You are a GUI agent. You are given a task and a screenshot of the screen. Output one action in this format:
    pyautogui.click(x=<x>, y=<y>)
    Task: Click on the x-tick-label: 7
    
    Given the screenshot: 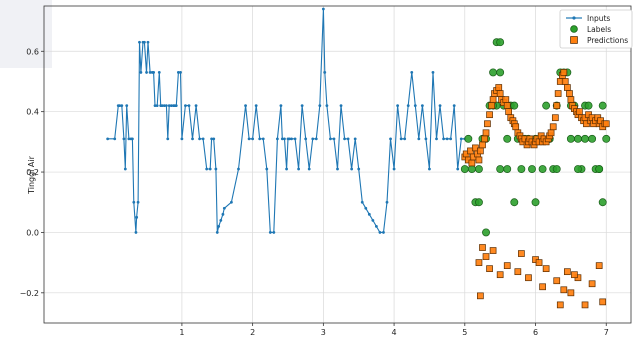 What is the action you would take?
    pyautogui.click(x=606, y=332)
    